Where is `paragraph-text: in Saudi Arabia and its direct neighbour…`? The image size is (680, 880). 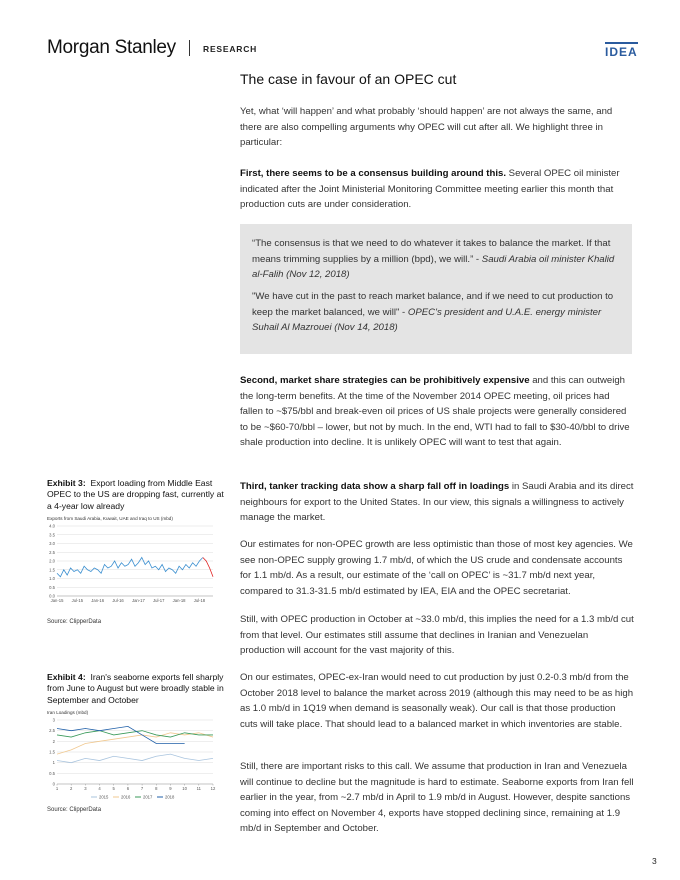
paragraph-text: in Saudi Arabia and its direct neighbour… is located at coordinates (437, 502).